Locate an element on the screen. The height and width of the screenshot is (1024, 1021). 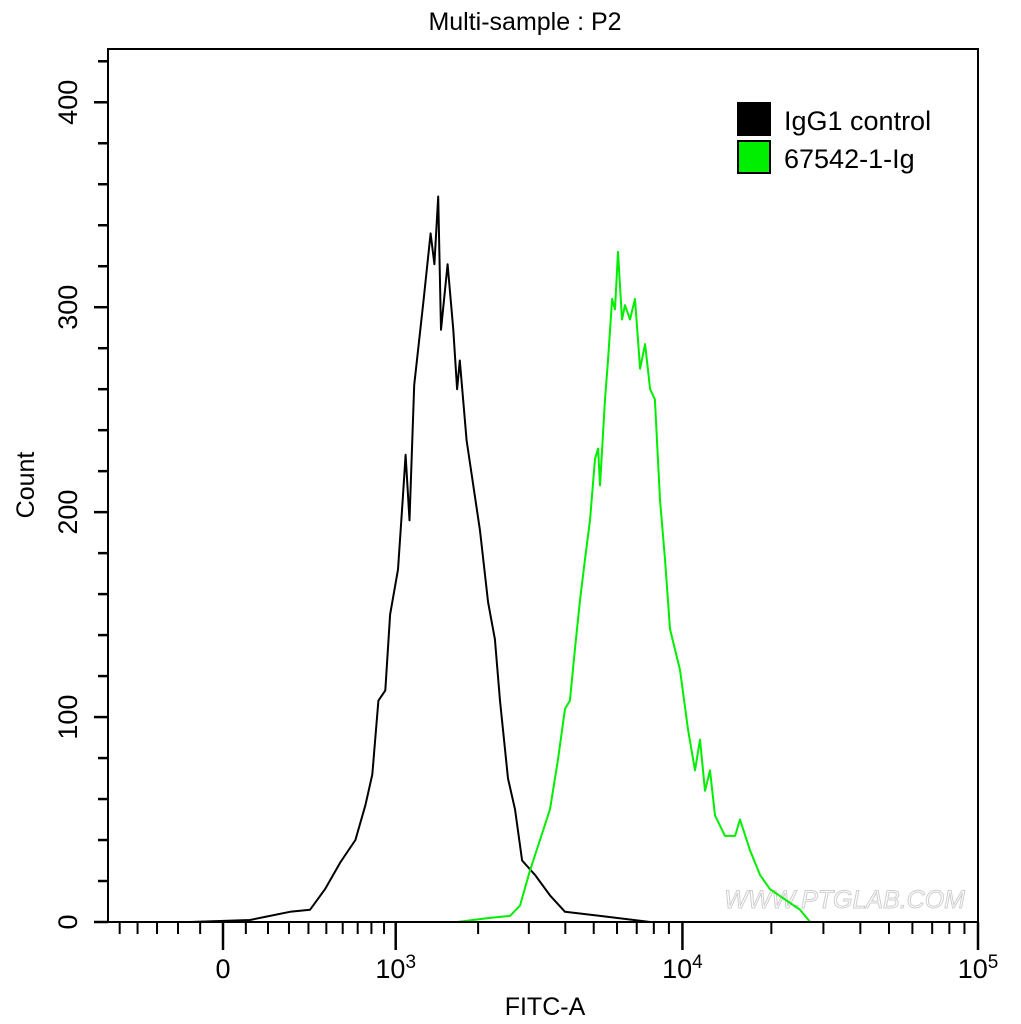
y-tick-label: 400 is located at coordinates (68, 102).